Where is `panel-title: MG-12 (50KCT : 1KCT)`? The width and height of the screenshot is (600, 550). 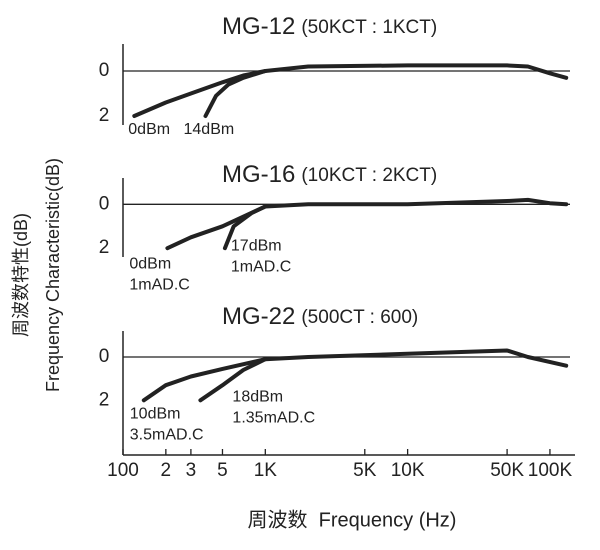
panel-title: MG-12 (50KCT : 1KCT) is located at coordinates (329, 26).